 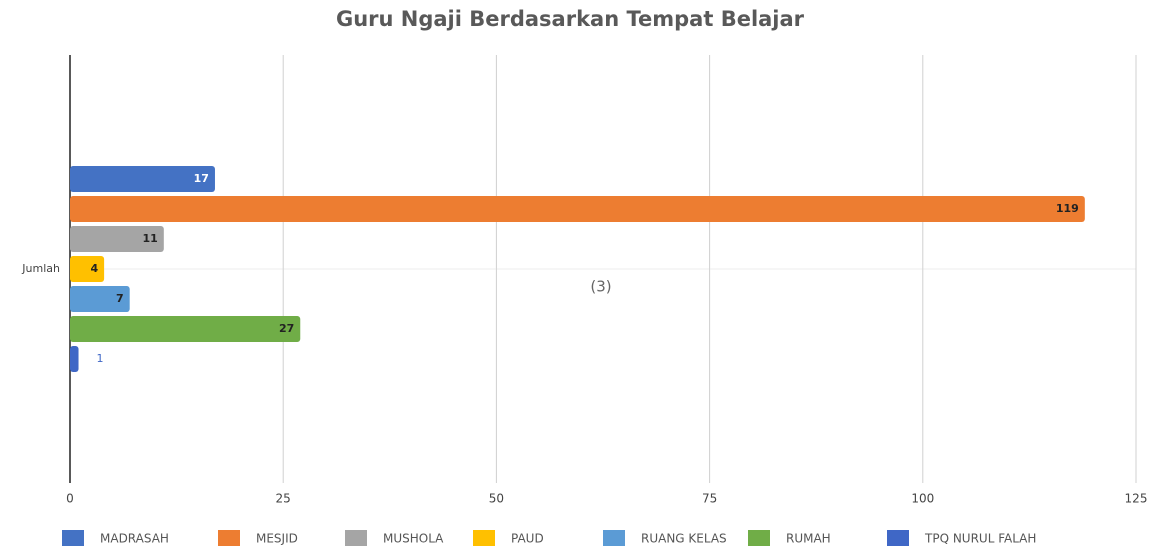 I want to click on x-tick-label: 100, so click(x=922, y=499).